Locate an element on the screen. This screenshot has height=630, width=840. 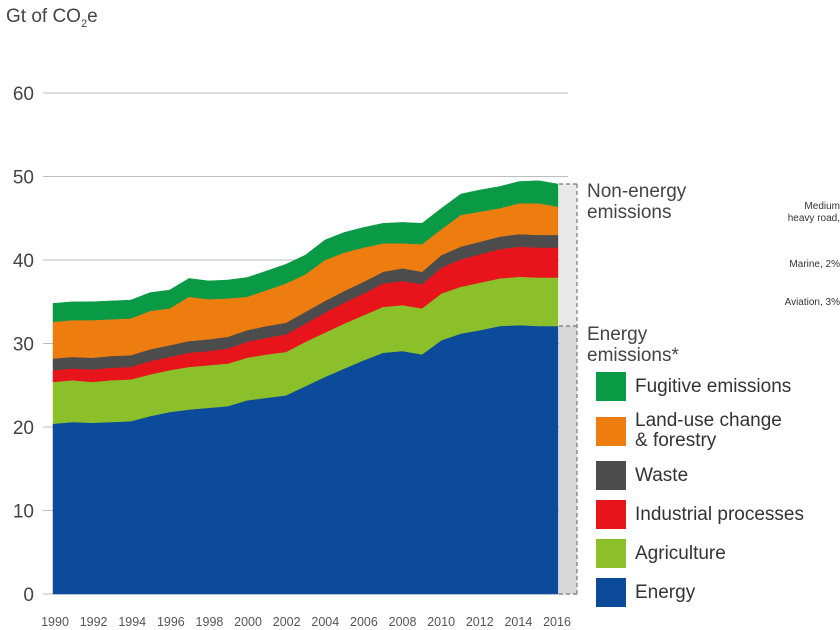
y-tick-label-10: 10 is located at coordinates (23, 512).